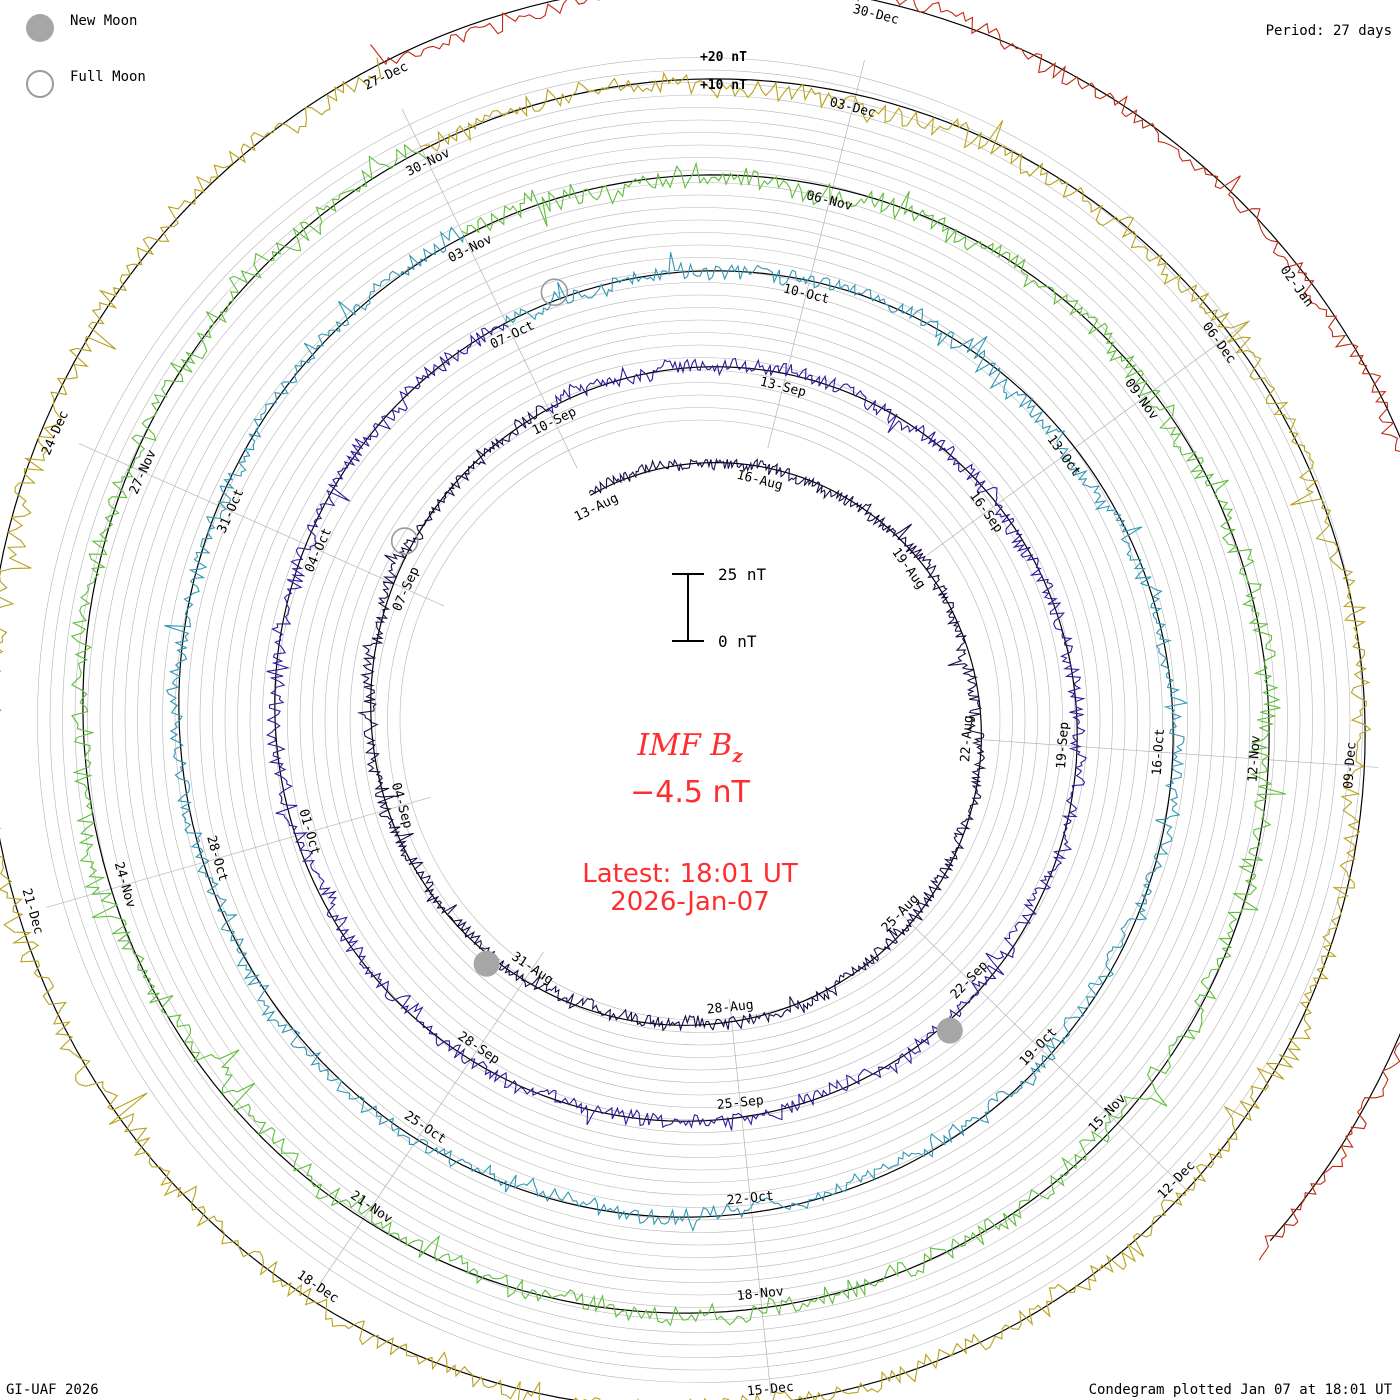 Image resolution: width=1400 pixels, height=1400 pixels. What do you see at coordinates (875, 15) in the screenshot?
I see `date-label: 30-Dec` at bounding box center [875, 15].